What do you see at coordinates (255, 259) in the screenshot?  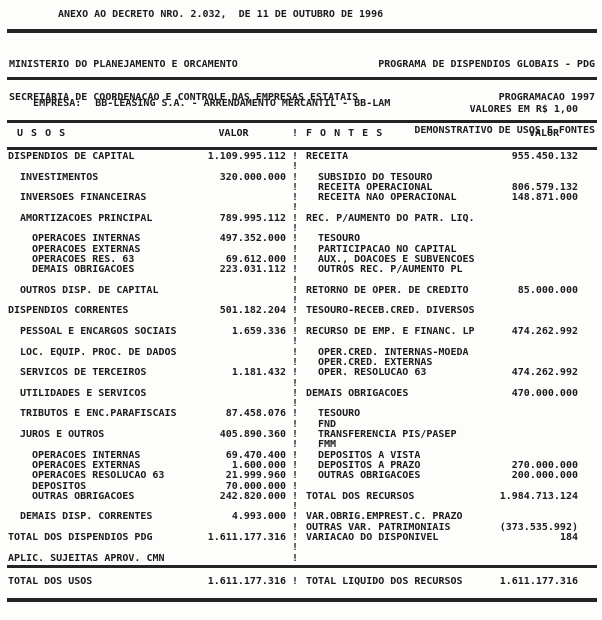 I see `usos-value: 69.612.000` at bounding box center [255, 259].